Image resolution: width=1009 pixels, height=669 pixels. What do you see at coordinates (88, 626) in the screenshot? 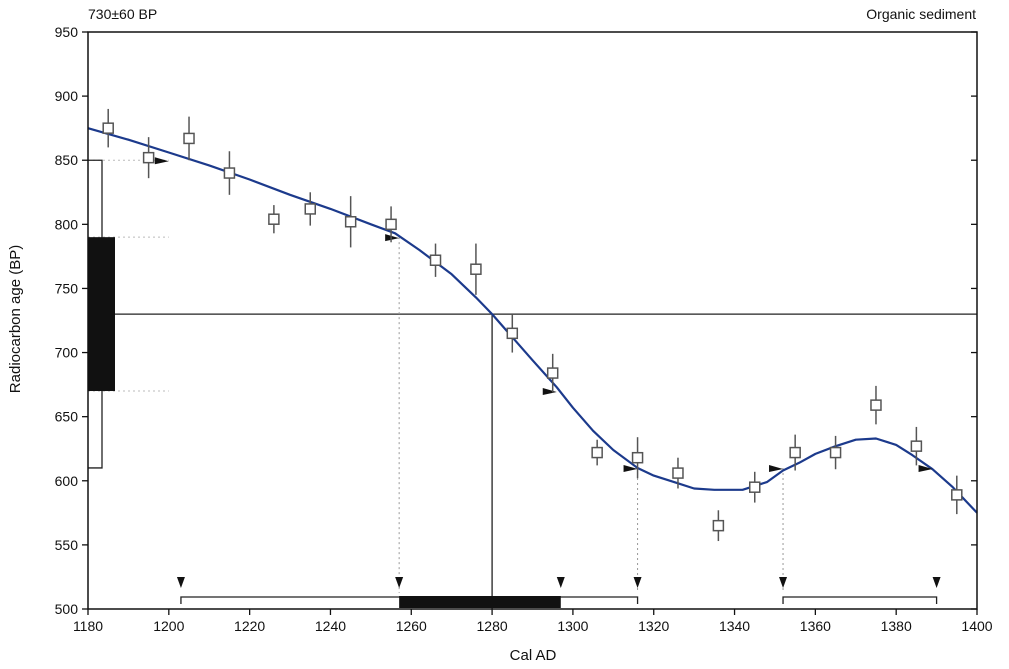
I see `x-tick-label-0: 1180` at bounding box center [88, 626].